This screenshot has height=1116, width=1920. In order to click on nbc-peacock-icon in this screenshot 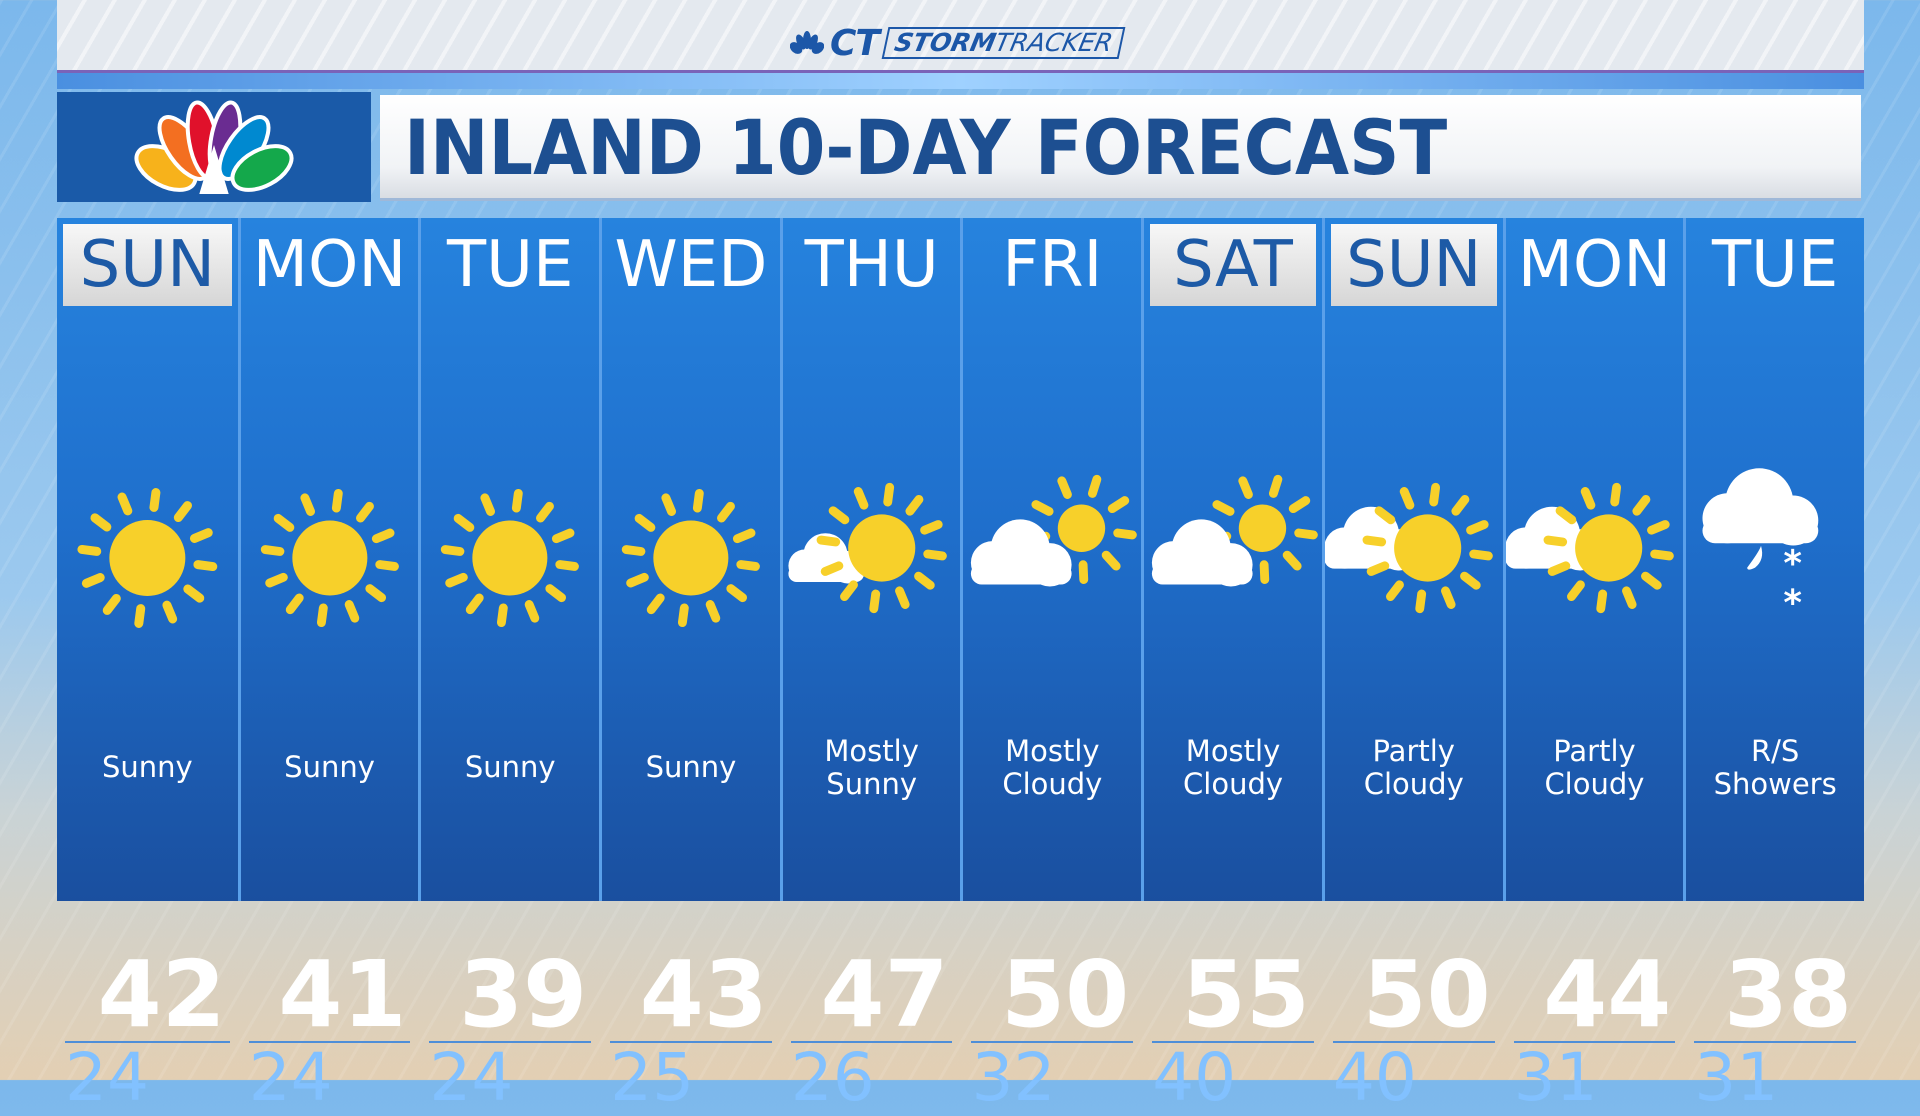, I will do `click(214, 147)`.